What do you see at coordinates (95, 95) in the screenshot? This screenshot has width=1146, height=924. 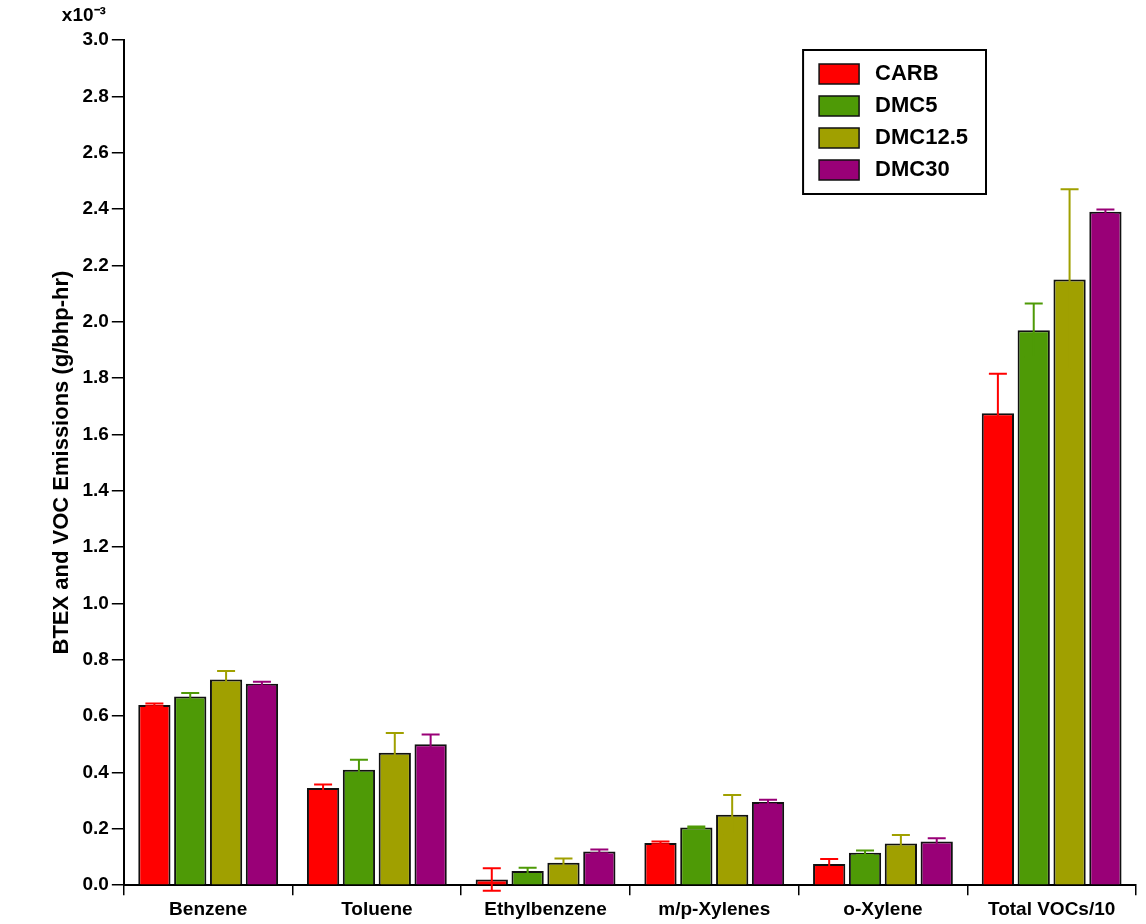 I see `y-tick-label: 2.8` at bounding box center [95, 95].